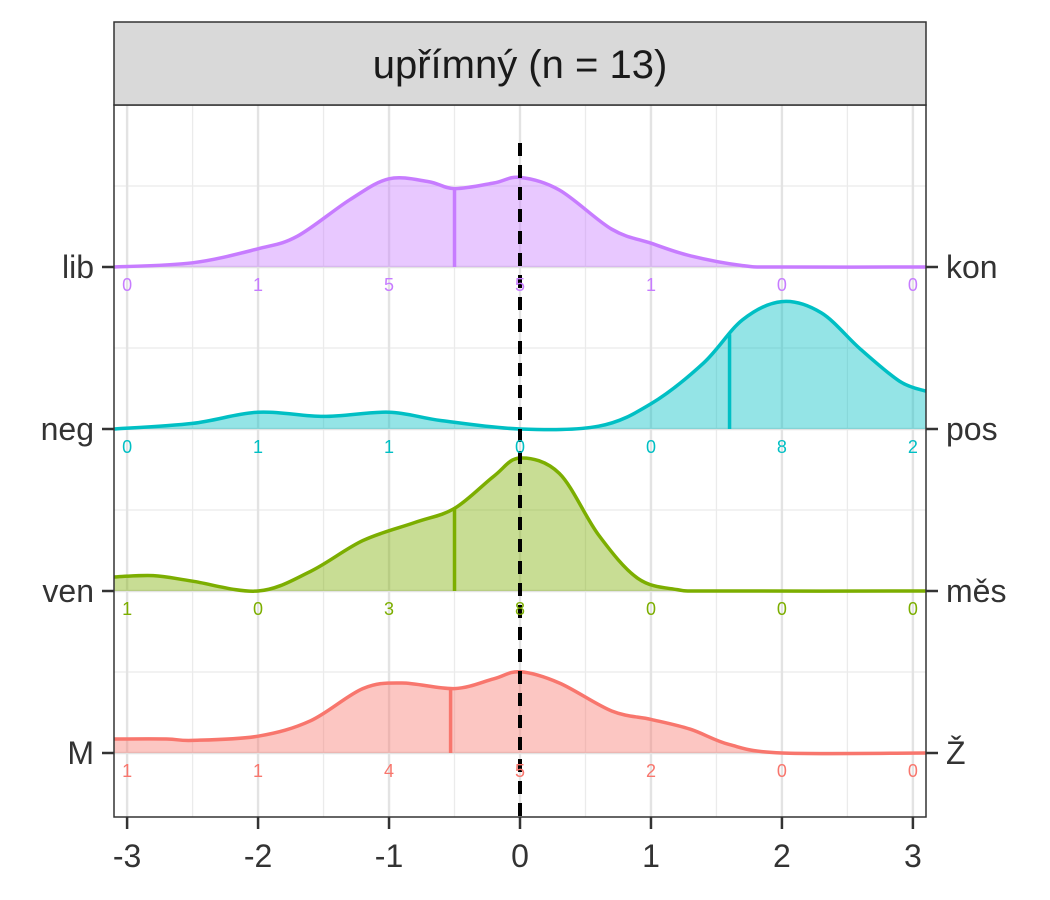  Describe the element at coordinates (68, 591) in the screenshot. I see `y-label-left: ven` at that location.